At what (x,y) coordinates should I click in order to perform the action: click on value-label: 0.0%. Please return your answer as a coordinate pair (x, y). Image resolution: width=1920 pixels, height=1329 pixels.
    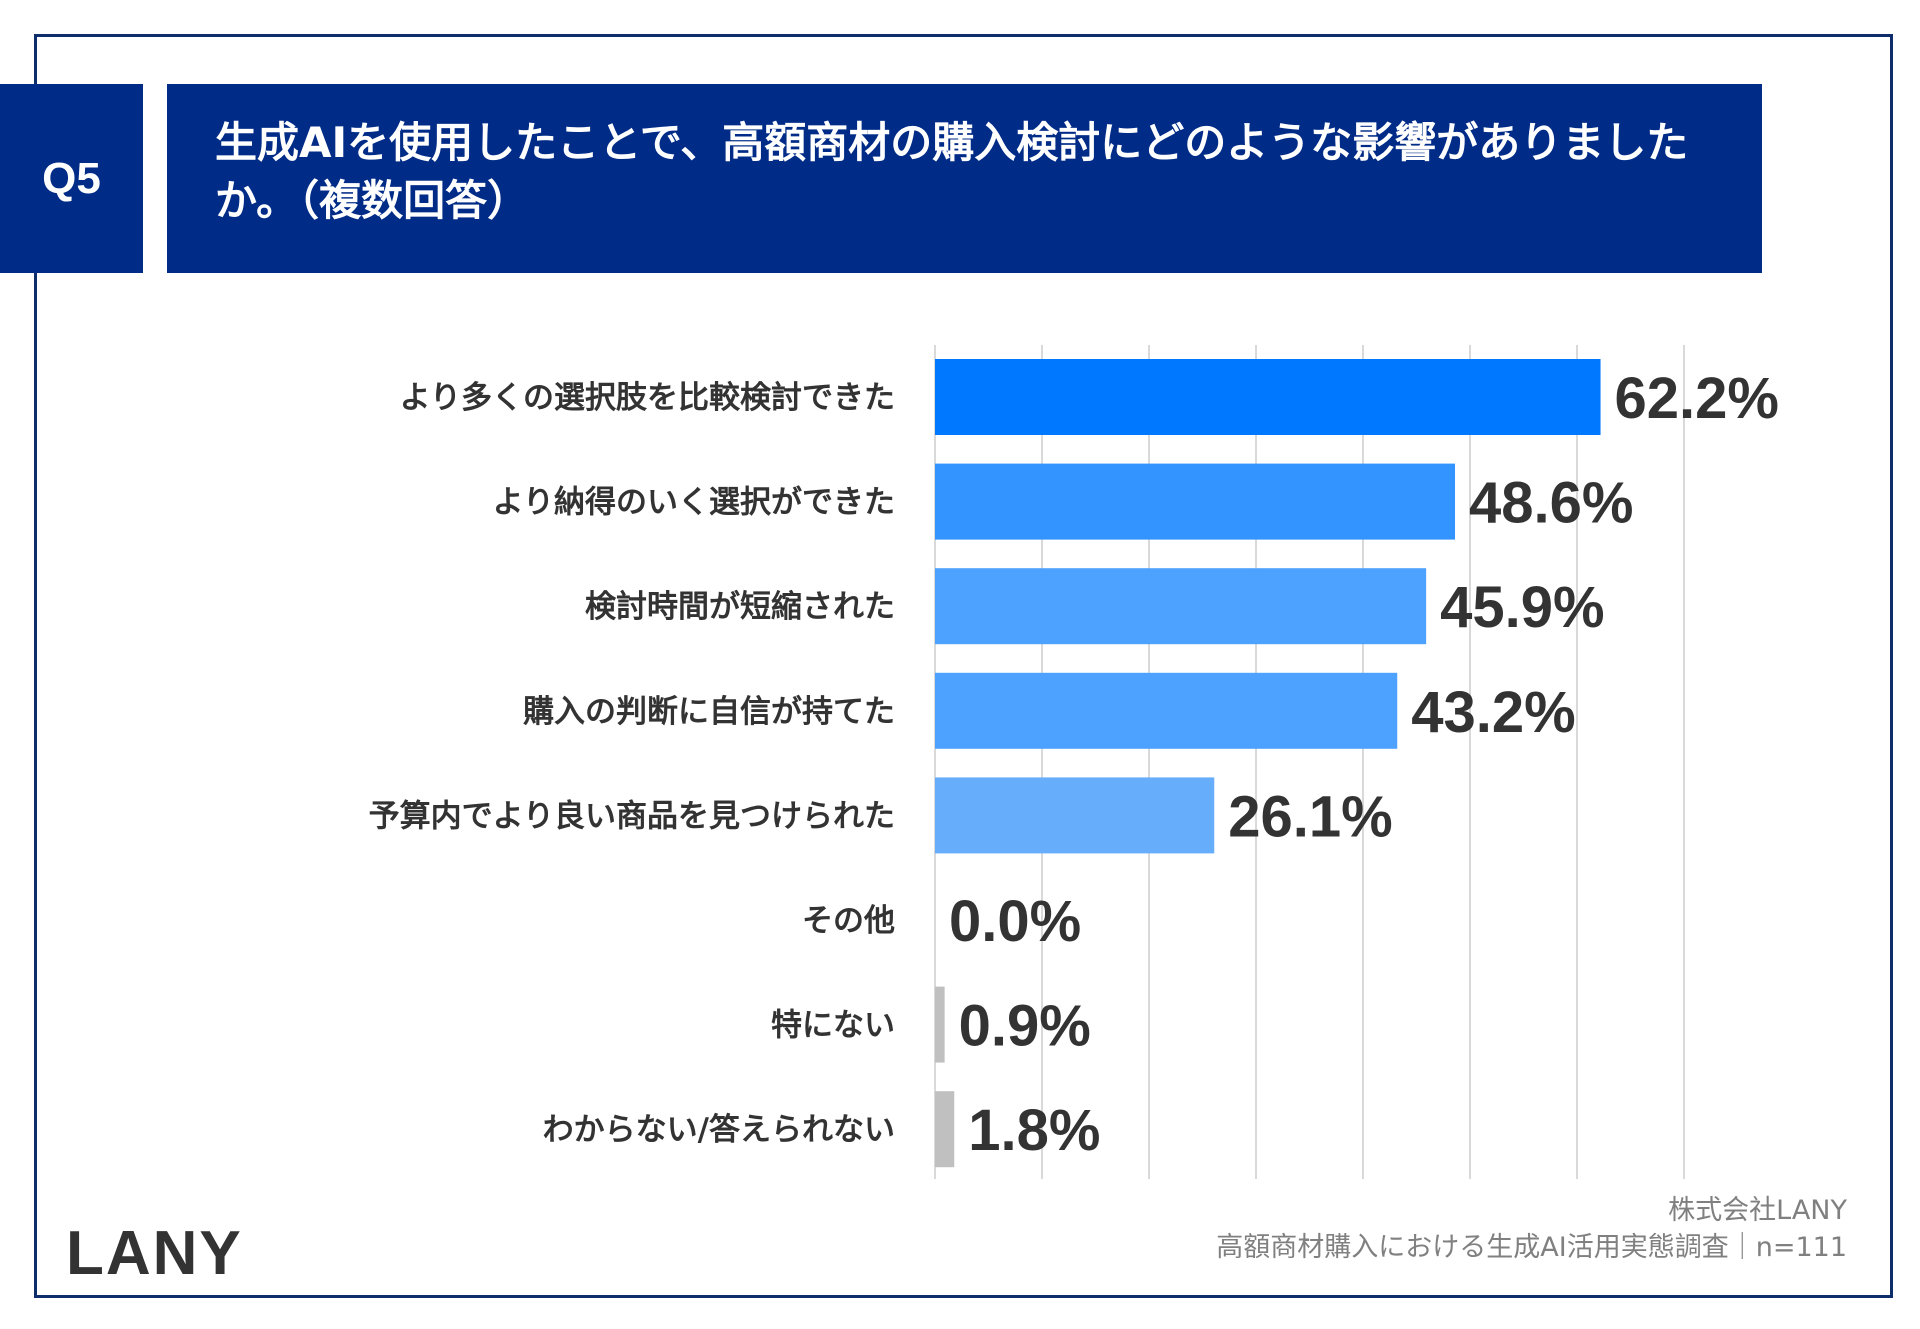
    Looking at the image, I should click on (1015, 921).